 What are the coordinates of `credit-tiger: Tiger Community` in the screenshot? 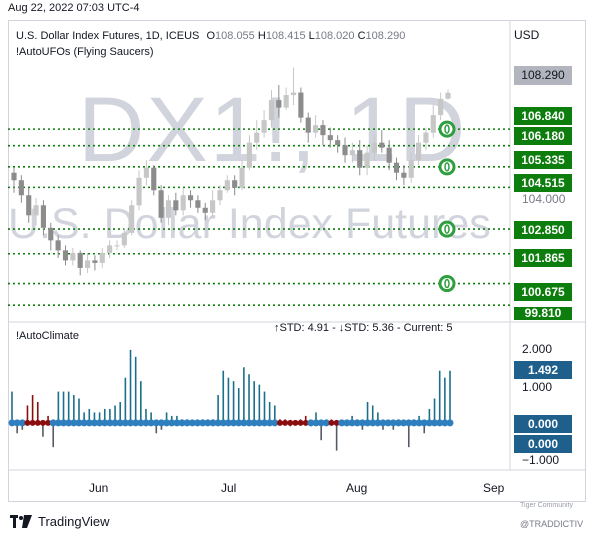 It's located at (547, 505).